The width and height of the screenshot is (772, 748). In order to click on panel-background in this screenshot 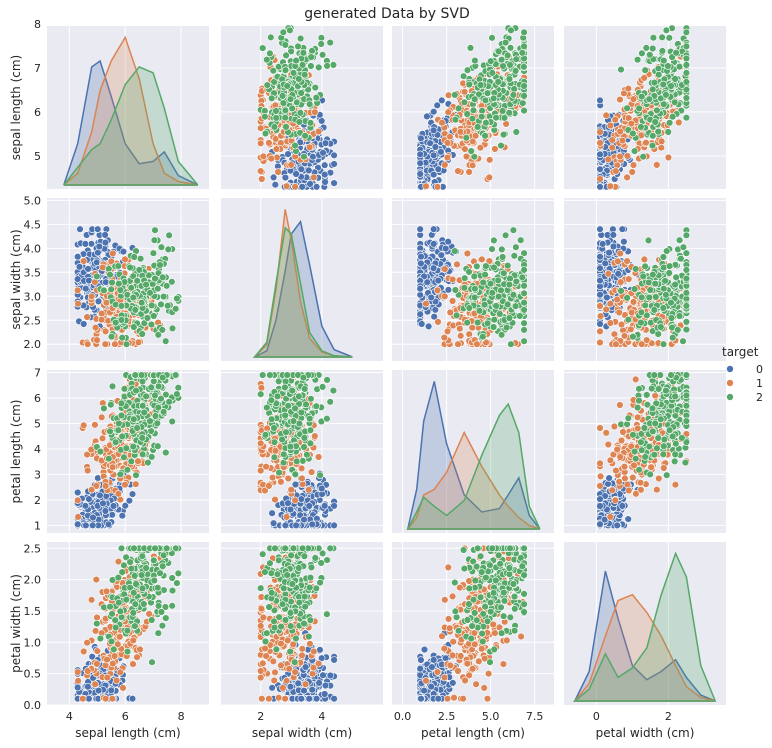, I will do `click(128, 107)`.